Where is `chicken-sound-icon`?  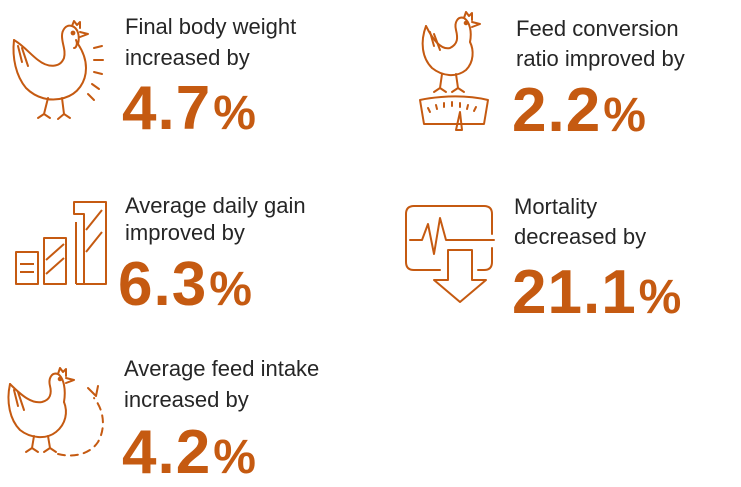
chicken-sound-icon is located at coordinates (58, 70).